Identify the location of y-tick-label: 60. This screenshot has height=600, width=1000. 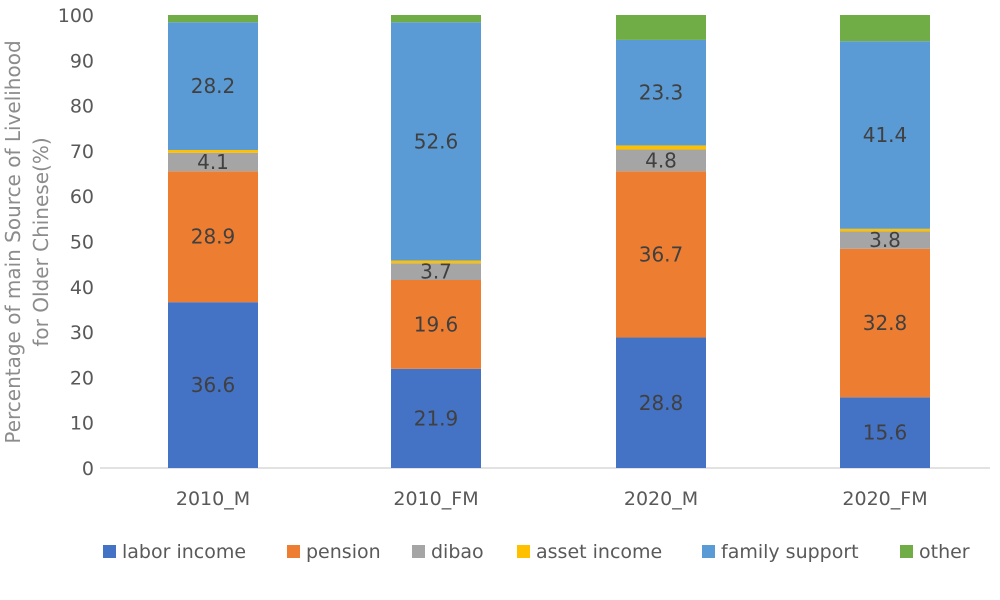
(82, 197).